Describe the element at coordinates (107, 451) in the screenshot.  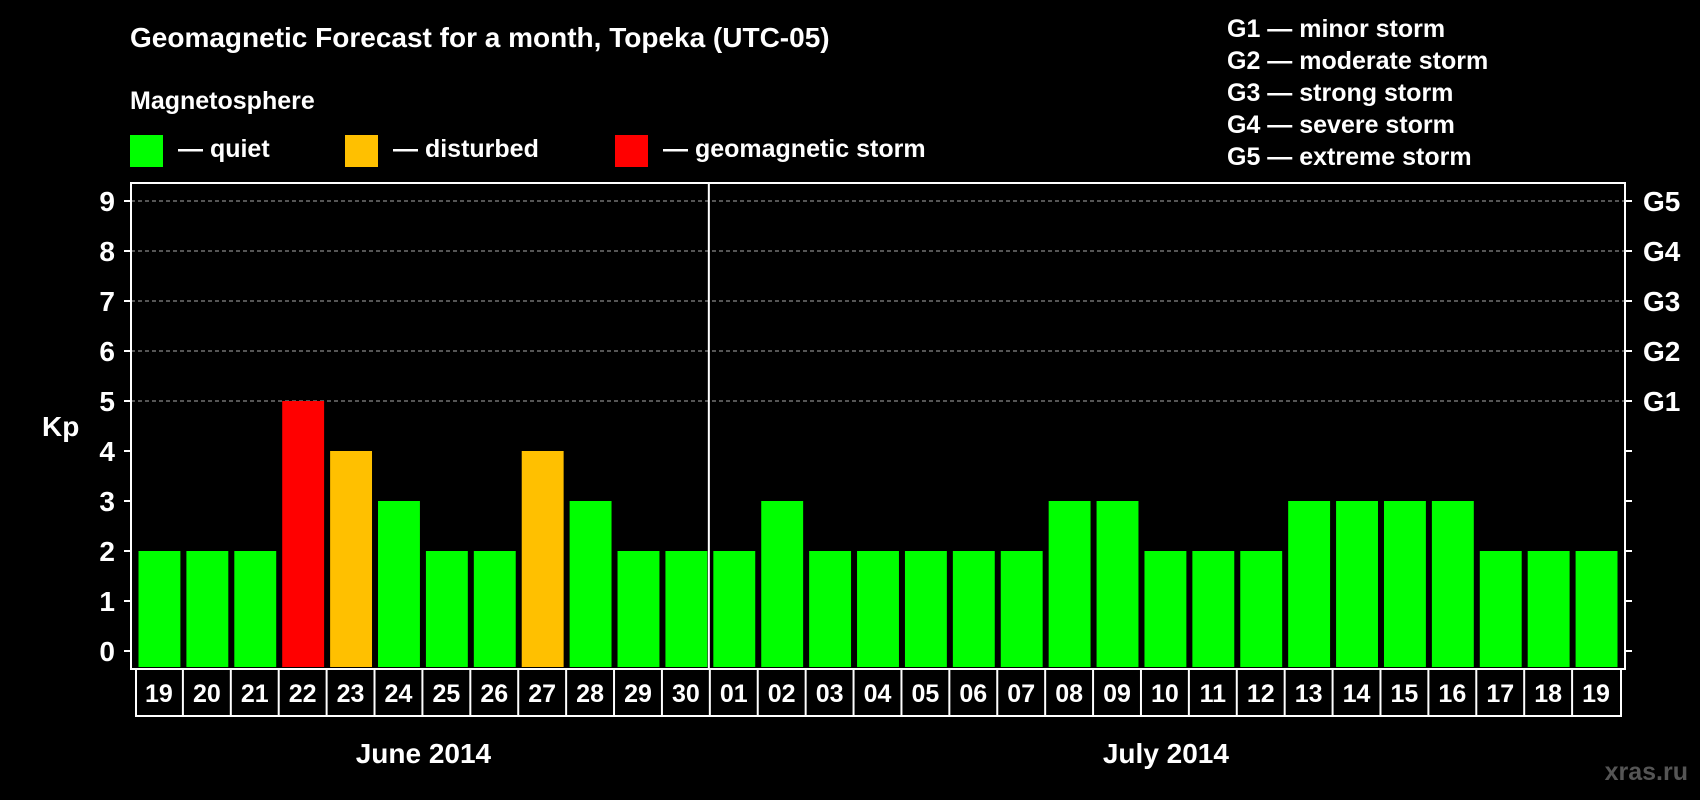
I see `y-tick-label: 4` at that location.